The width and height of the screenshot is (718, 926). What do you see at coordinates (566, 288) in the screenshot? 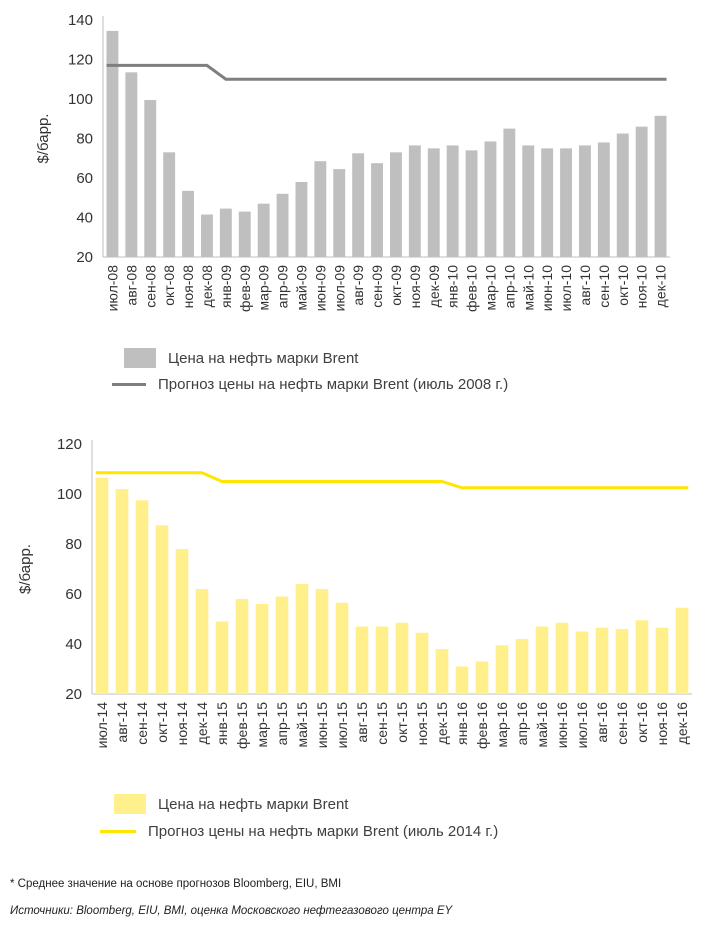
I see `x-tick-label: июл-10` at bounding box center [566, 288].